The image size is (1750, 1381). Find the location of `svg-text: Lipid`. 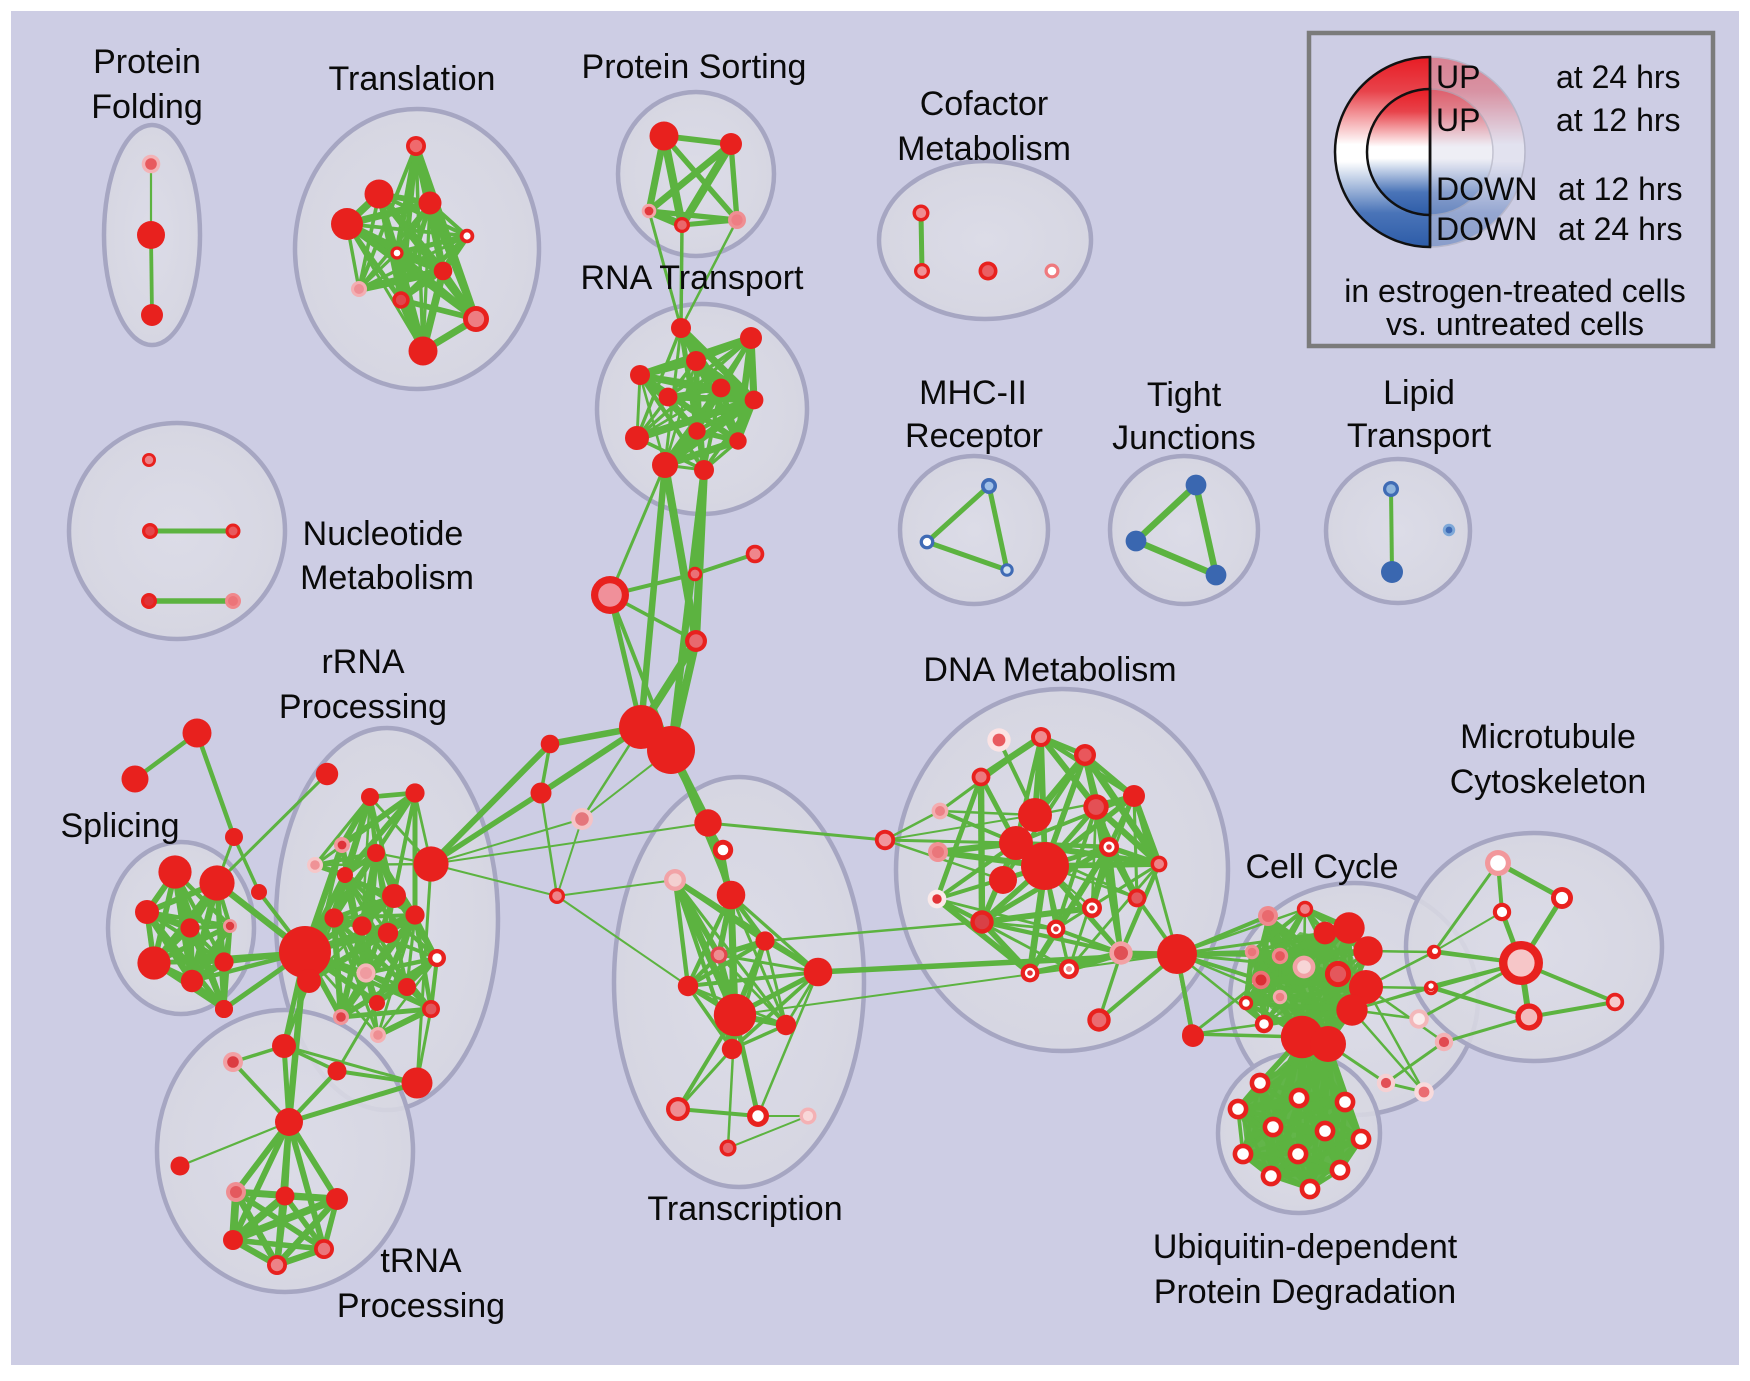

svg-text: Lipid is located at coordinates (1419, 393).